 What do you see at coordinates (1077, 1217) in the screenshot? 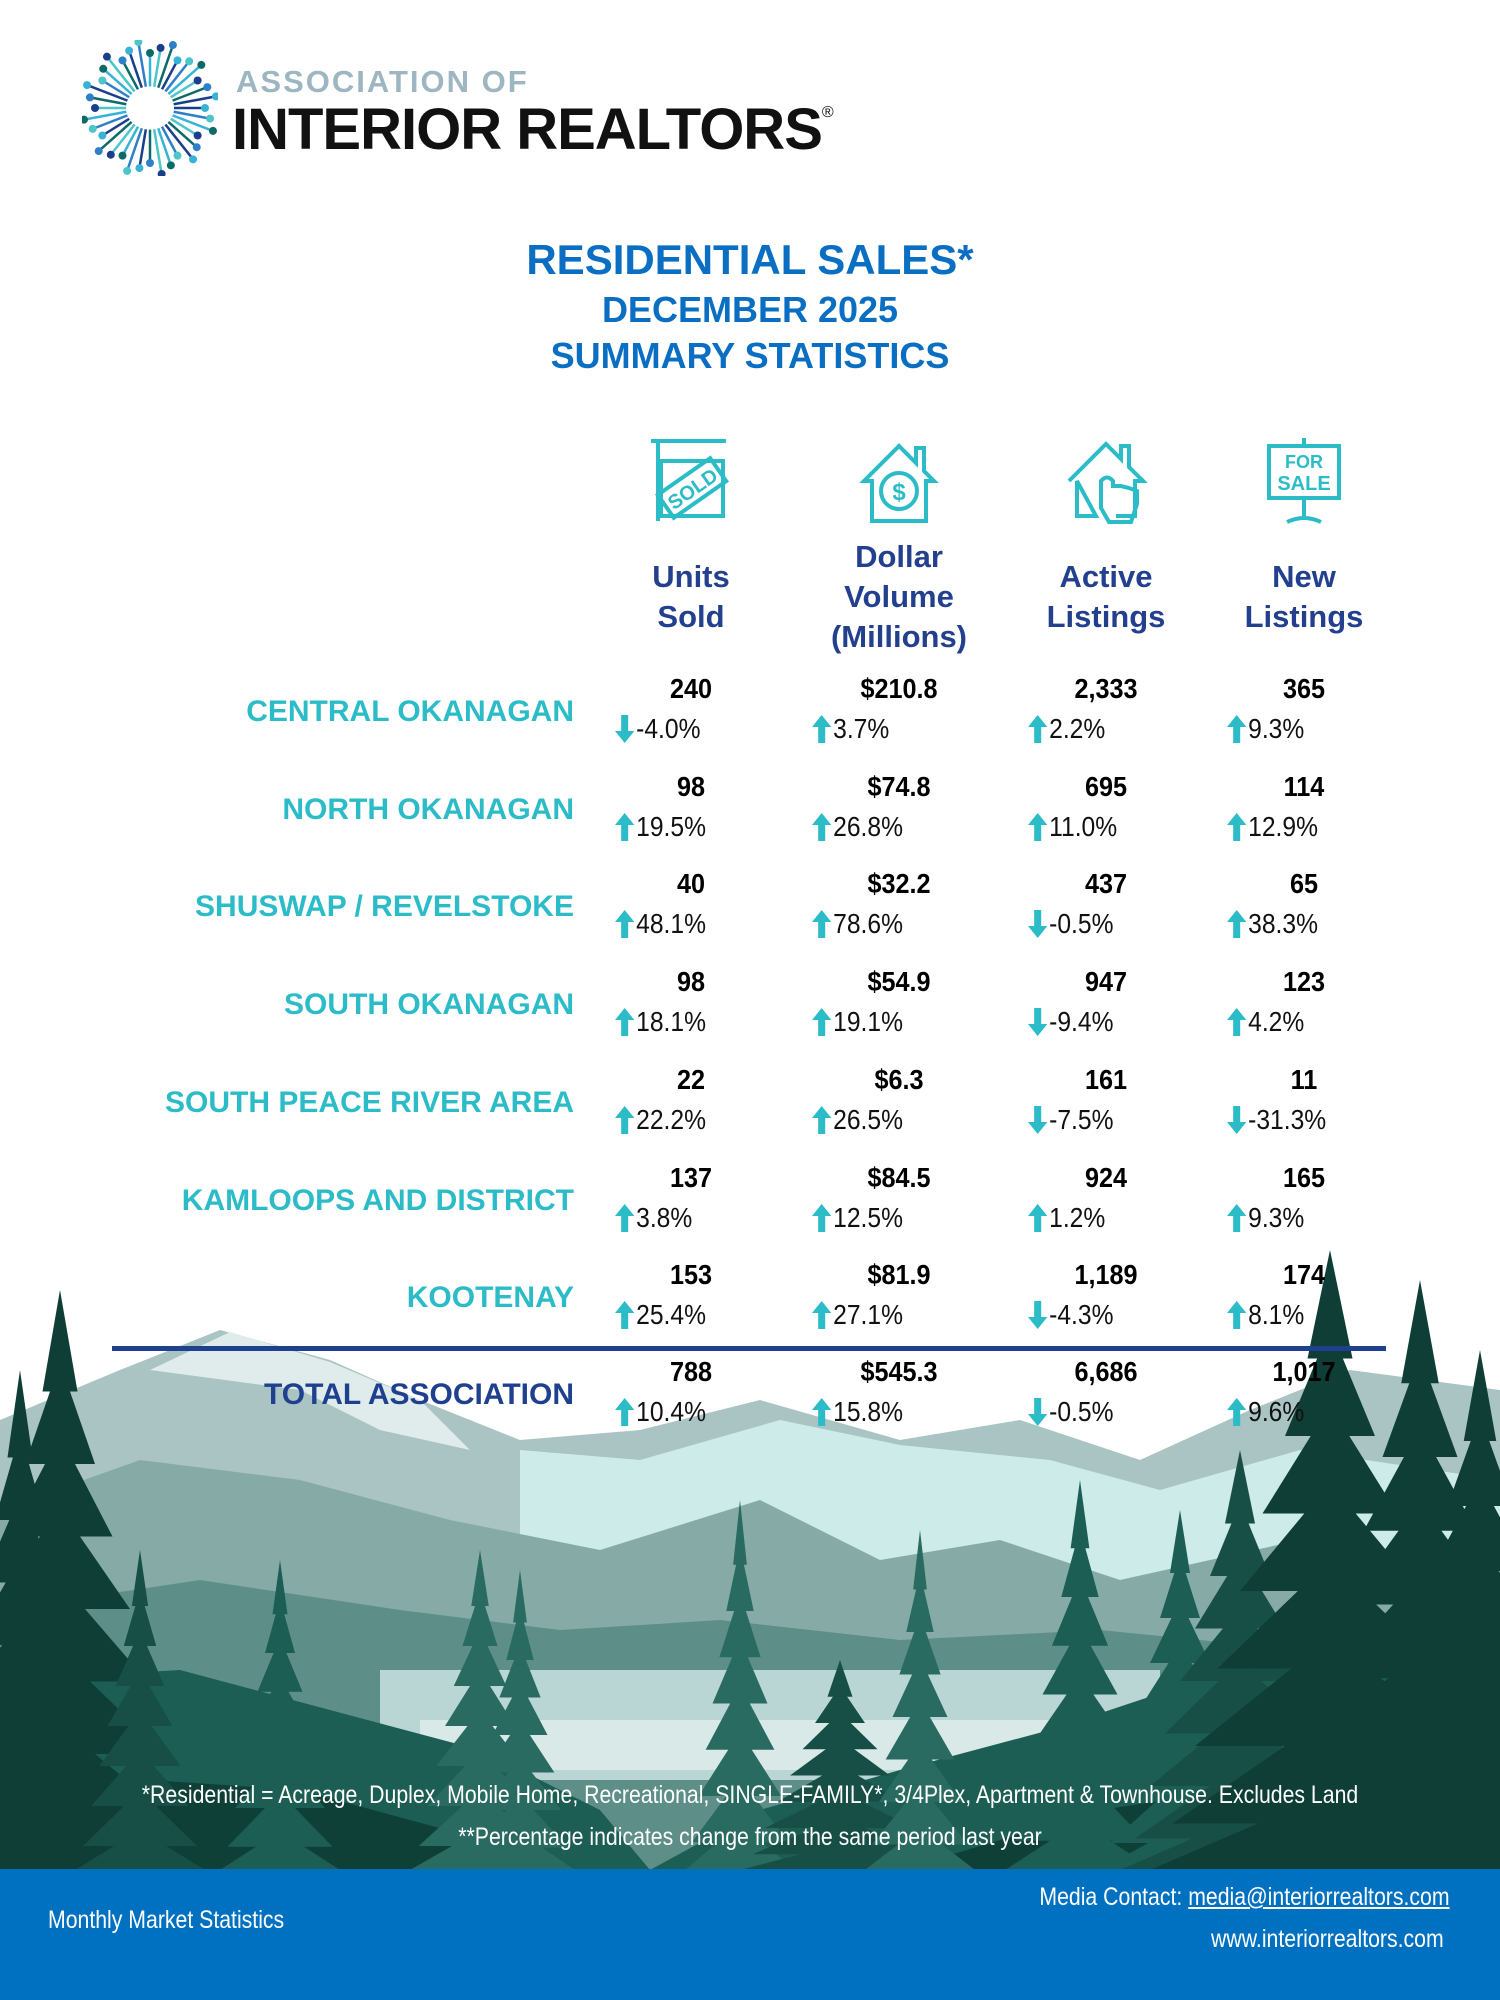
I see `percent-change-value: 1.2%` at bounding box center [1077, 1217].